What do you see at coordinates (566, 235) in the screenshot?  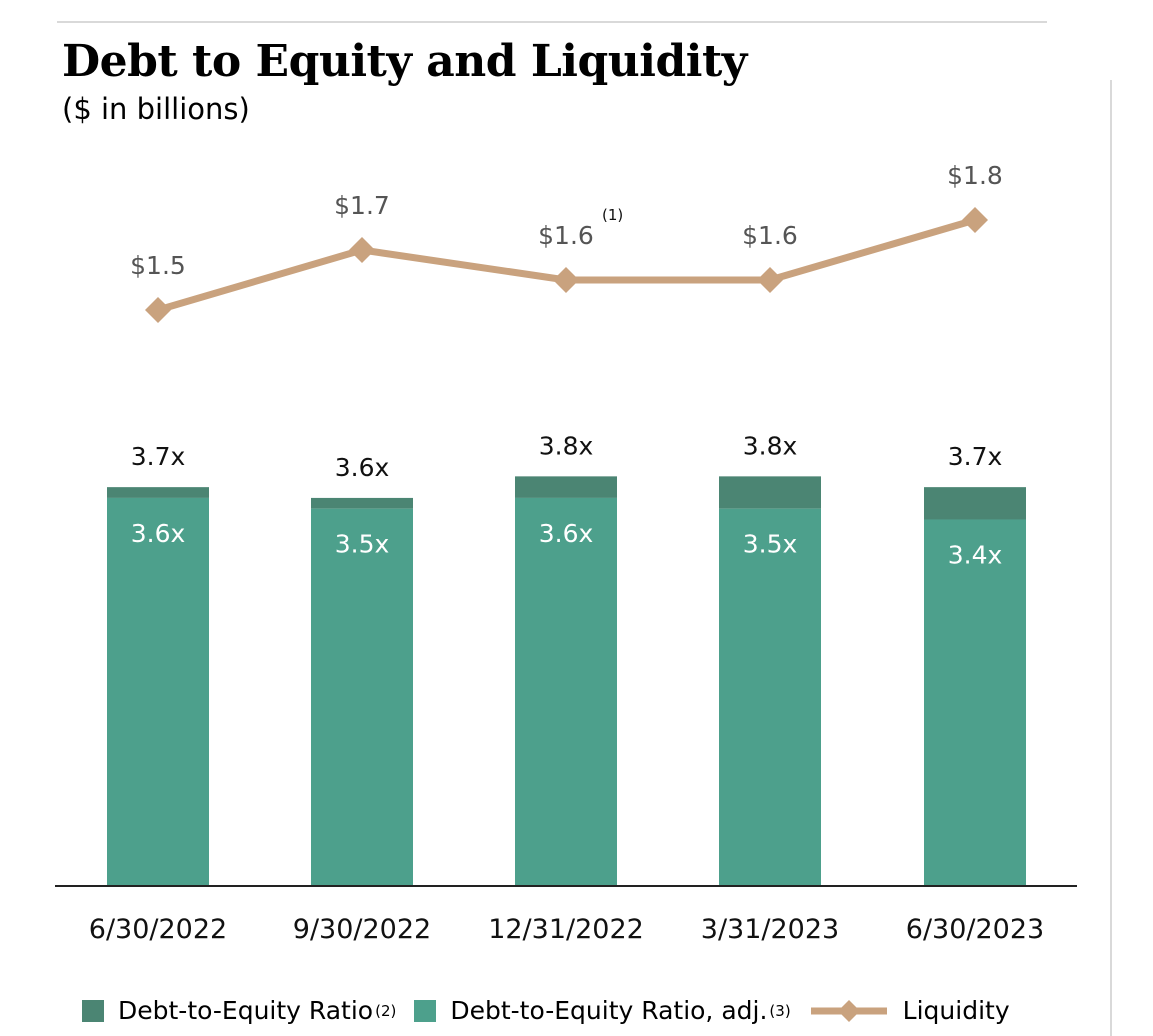 I see `liquidity-label-3: $1.6` at bounding box center [566, 235].